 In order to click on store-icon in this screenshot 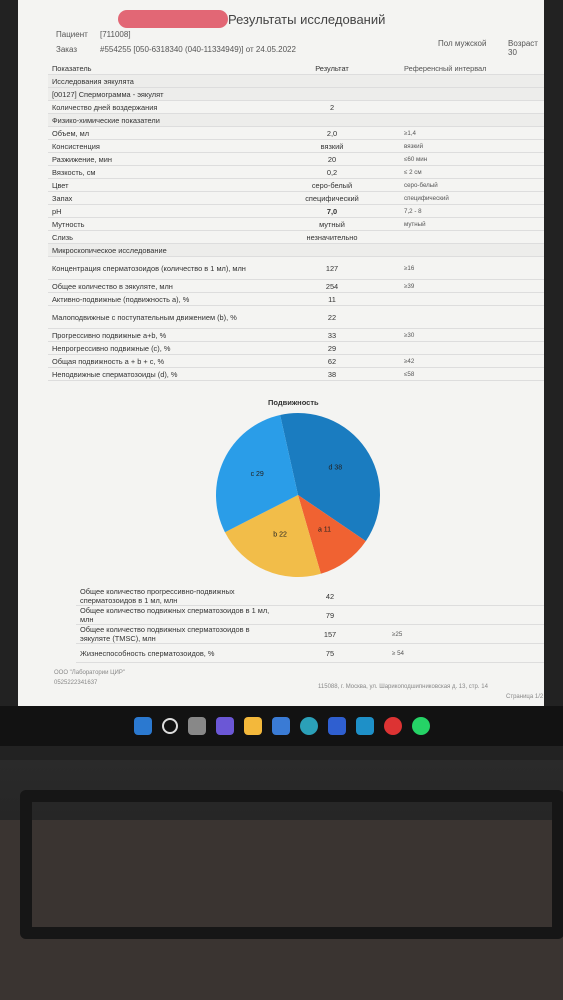, I will do `click(280, 726)`.